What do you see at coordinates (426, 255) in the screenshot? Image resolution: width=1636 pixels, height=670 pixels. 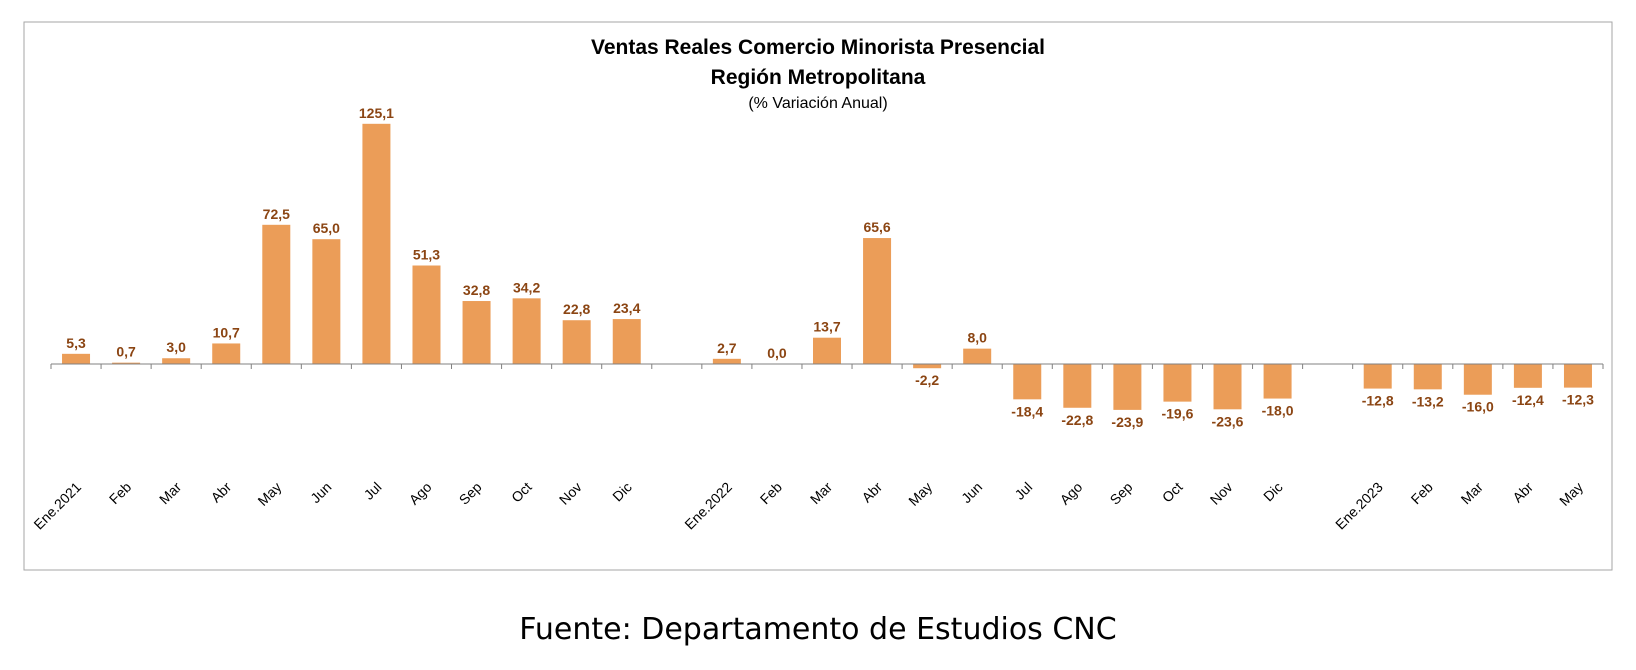 I see `data-label: 51,3` at bounding box center [426, 255].